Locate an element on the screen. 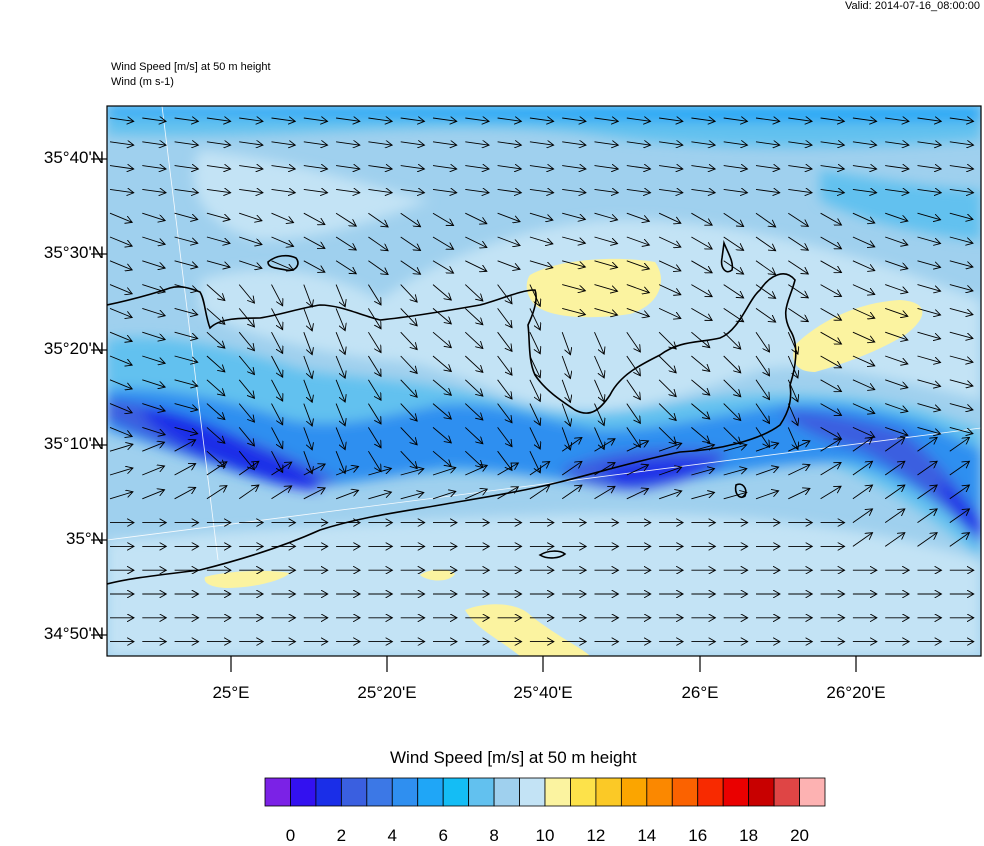 This screenshot has width=984, height=846. field-title: Wind Speed [m/s] at 50 m height is located at coordinates (191, 67).